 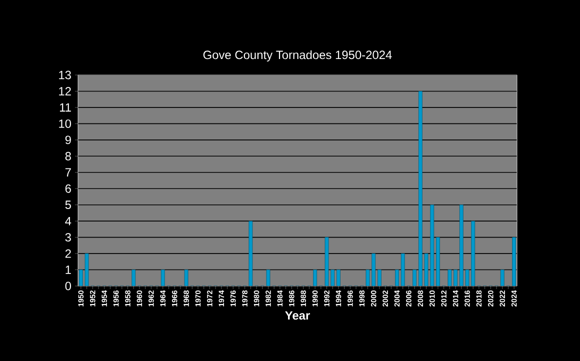 I want to click on y-tick-label: 5, so click(x=68, y=205).